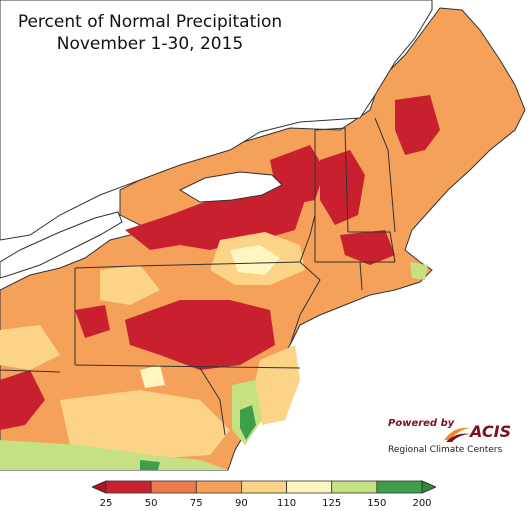 The width and height of the screenshot is (531, 511). Describe the element at coordinates (491, 431) in the screenshot. I see `acis-brand: ACIS` at that location.